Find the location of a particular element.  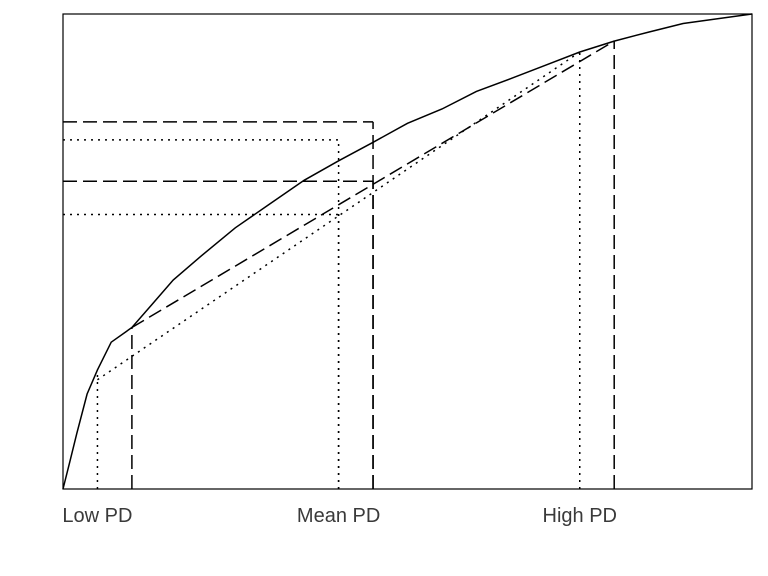

x-tick-label: Low PD is located at coordinates (97, 516).